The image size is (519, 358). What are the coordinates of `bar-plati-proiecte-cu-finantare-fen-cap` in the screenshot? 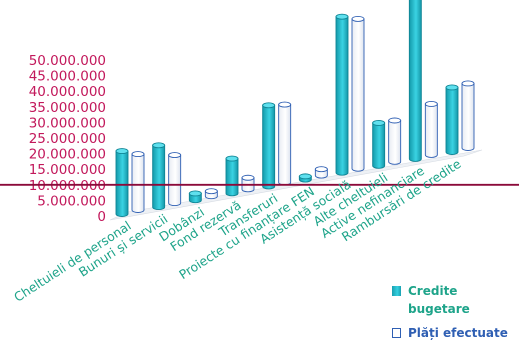 It's located at (321, 169).